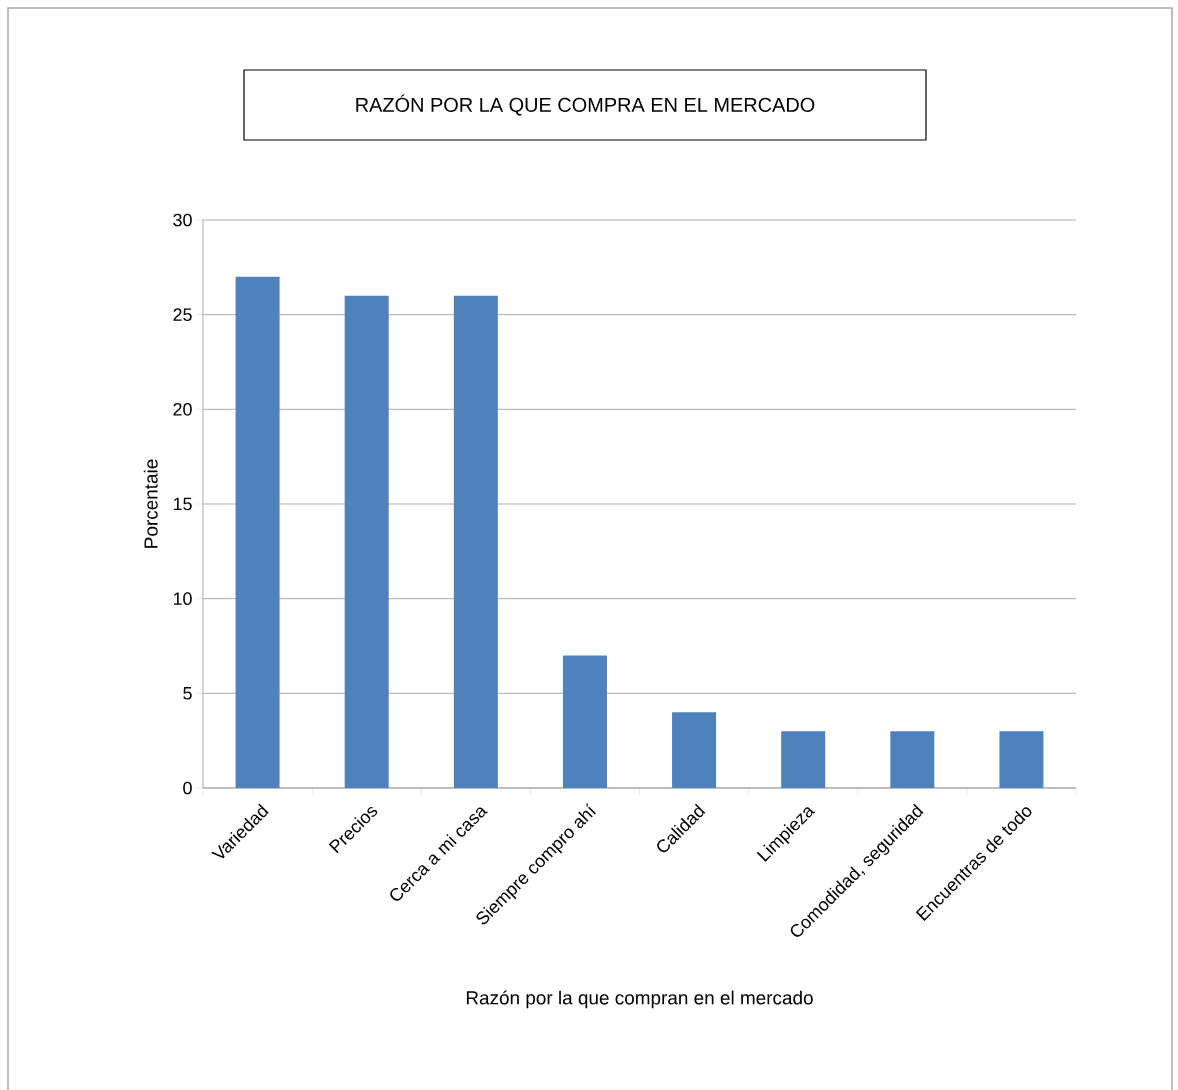  Describe the element at coordinates (639, 999) in the screenshot. I see `x-axis-title: Razón por la que compran en el mercado` at that location.